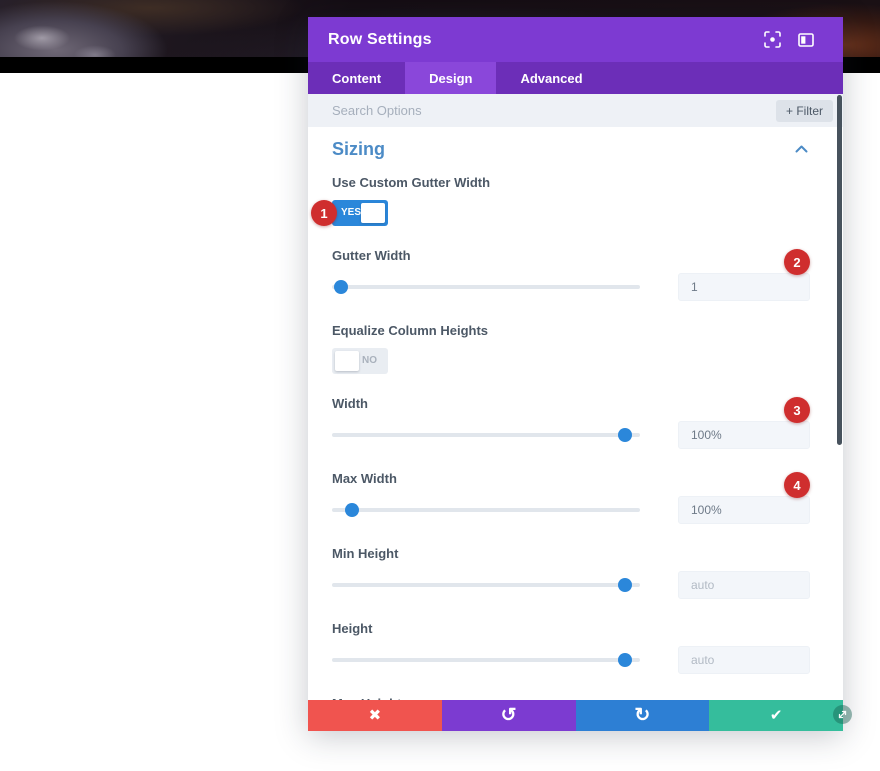 This screenshot has height=771, width=880. I want to click on filter-button: + Filter, so click(804, 110).